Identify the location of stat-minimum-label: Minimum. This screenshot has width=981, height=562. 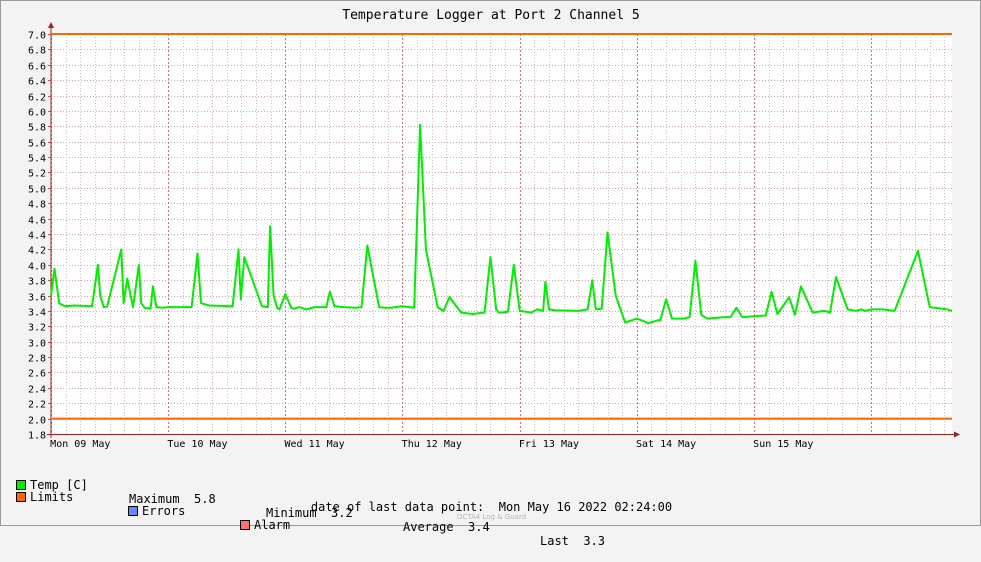
(291, 513).